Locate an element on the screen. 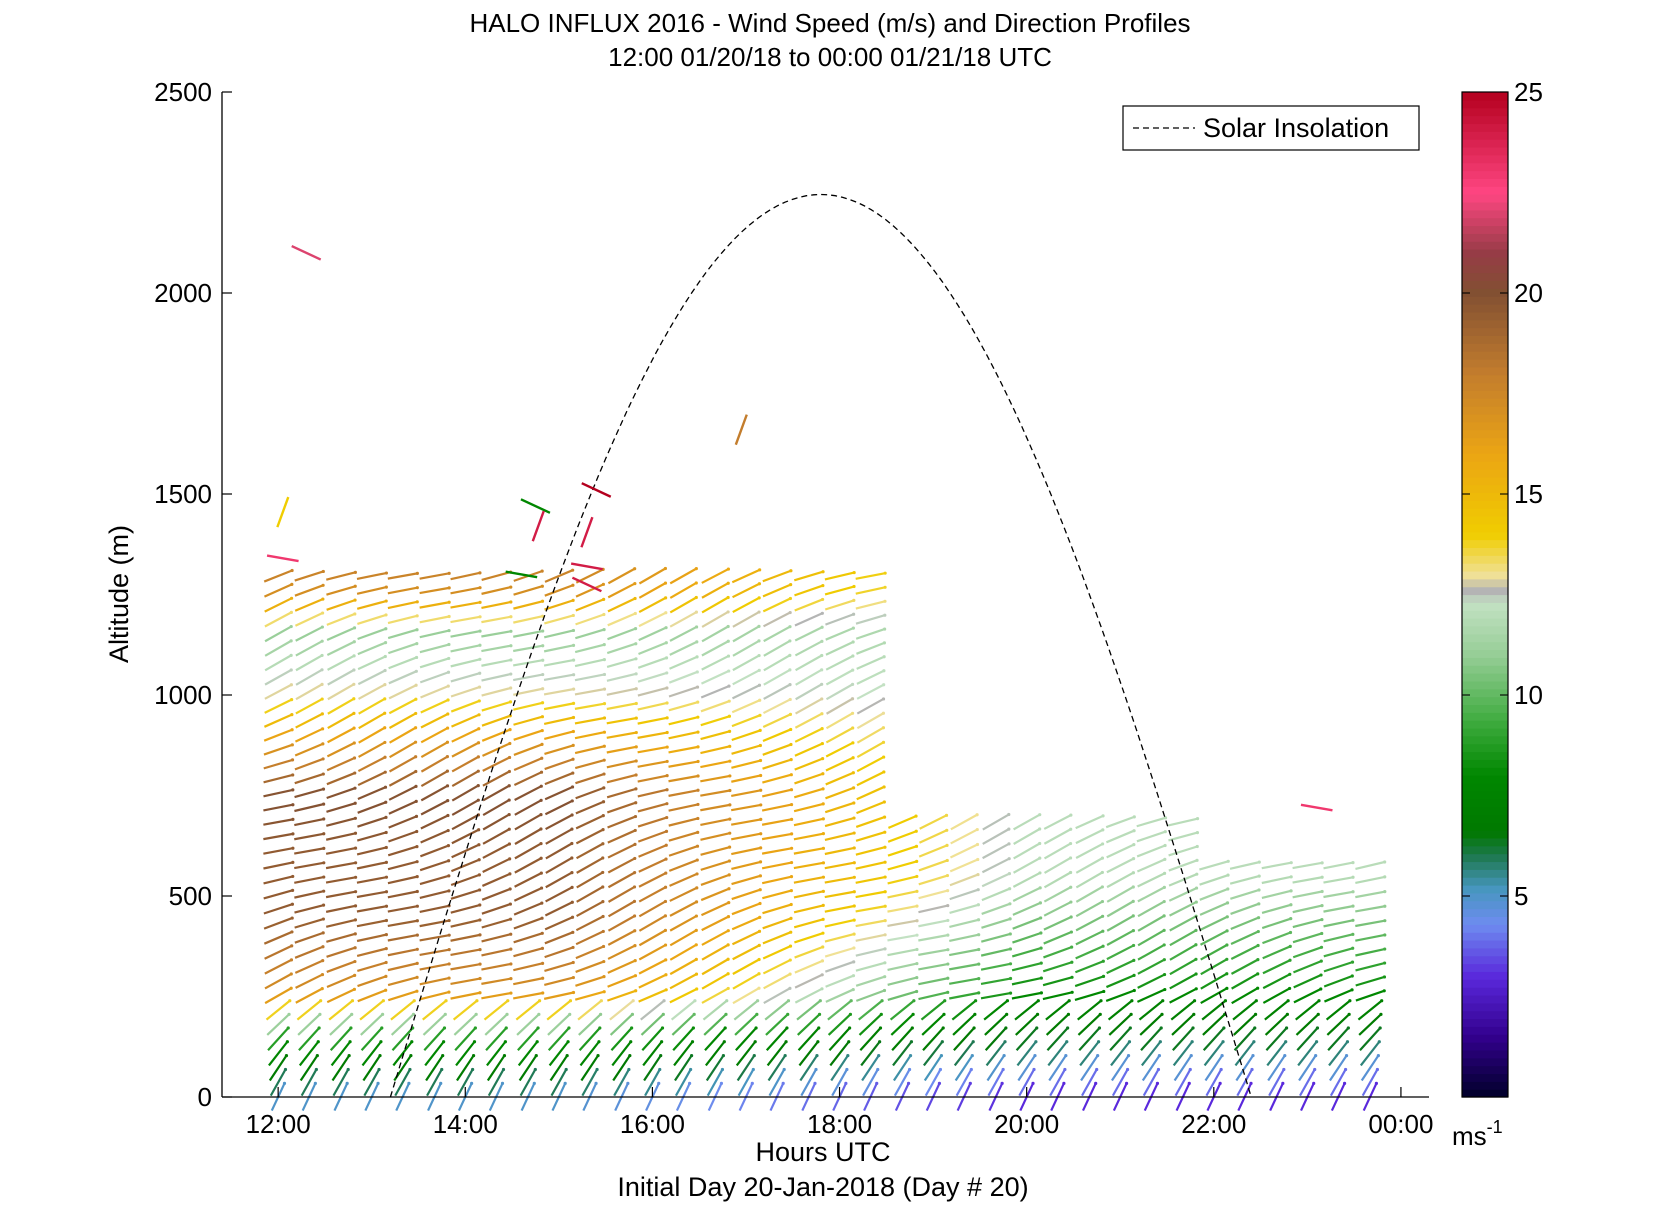 The height and width of the screenshot is (1216, 1679). y-tick-label: 0 is located at coordinates (205, 1097).